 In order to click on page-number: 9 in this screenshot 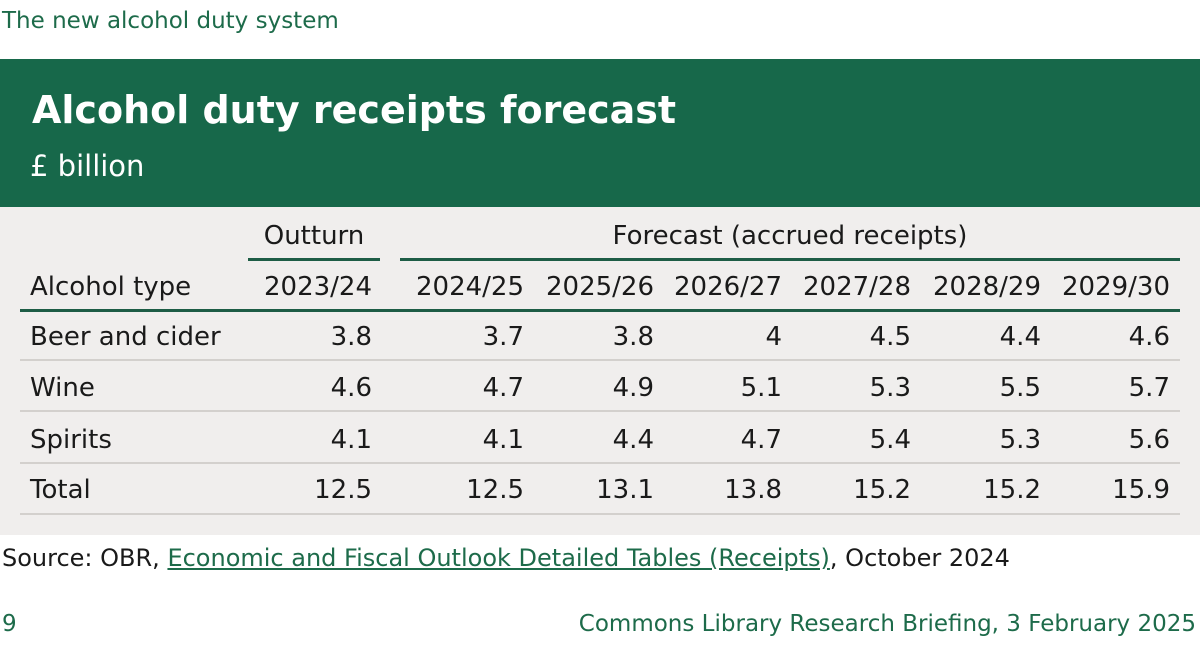, I will do `click(9, 624)`.